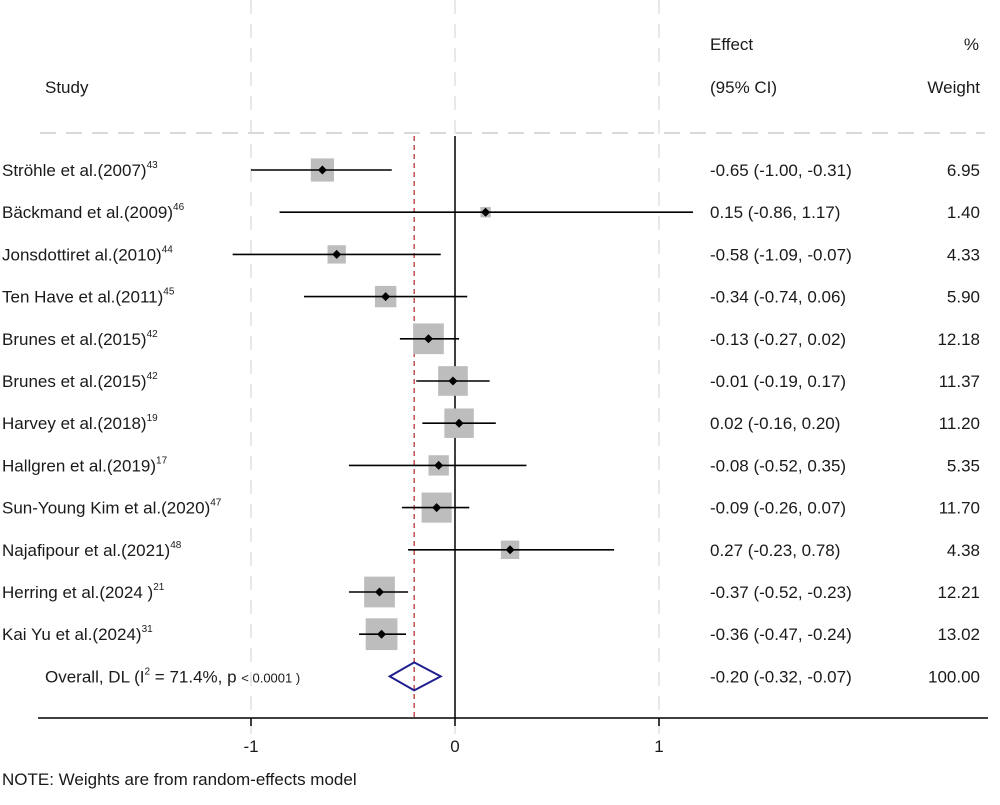 The image size is (1000, 805). I want to click on overall-label-prefix: Overall, DL (I, so click(95, 676).